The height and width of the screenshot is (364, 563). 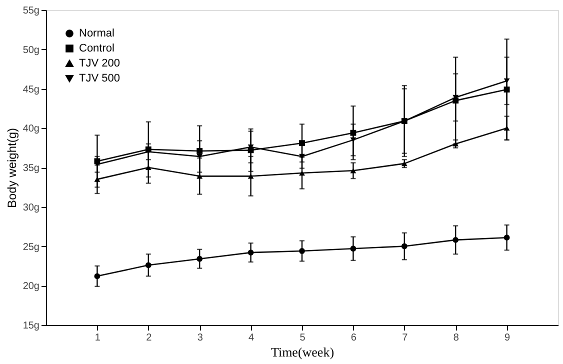 I want to click on x-axis-title: Time(week), so click(x=302, y=352).